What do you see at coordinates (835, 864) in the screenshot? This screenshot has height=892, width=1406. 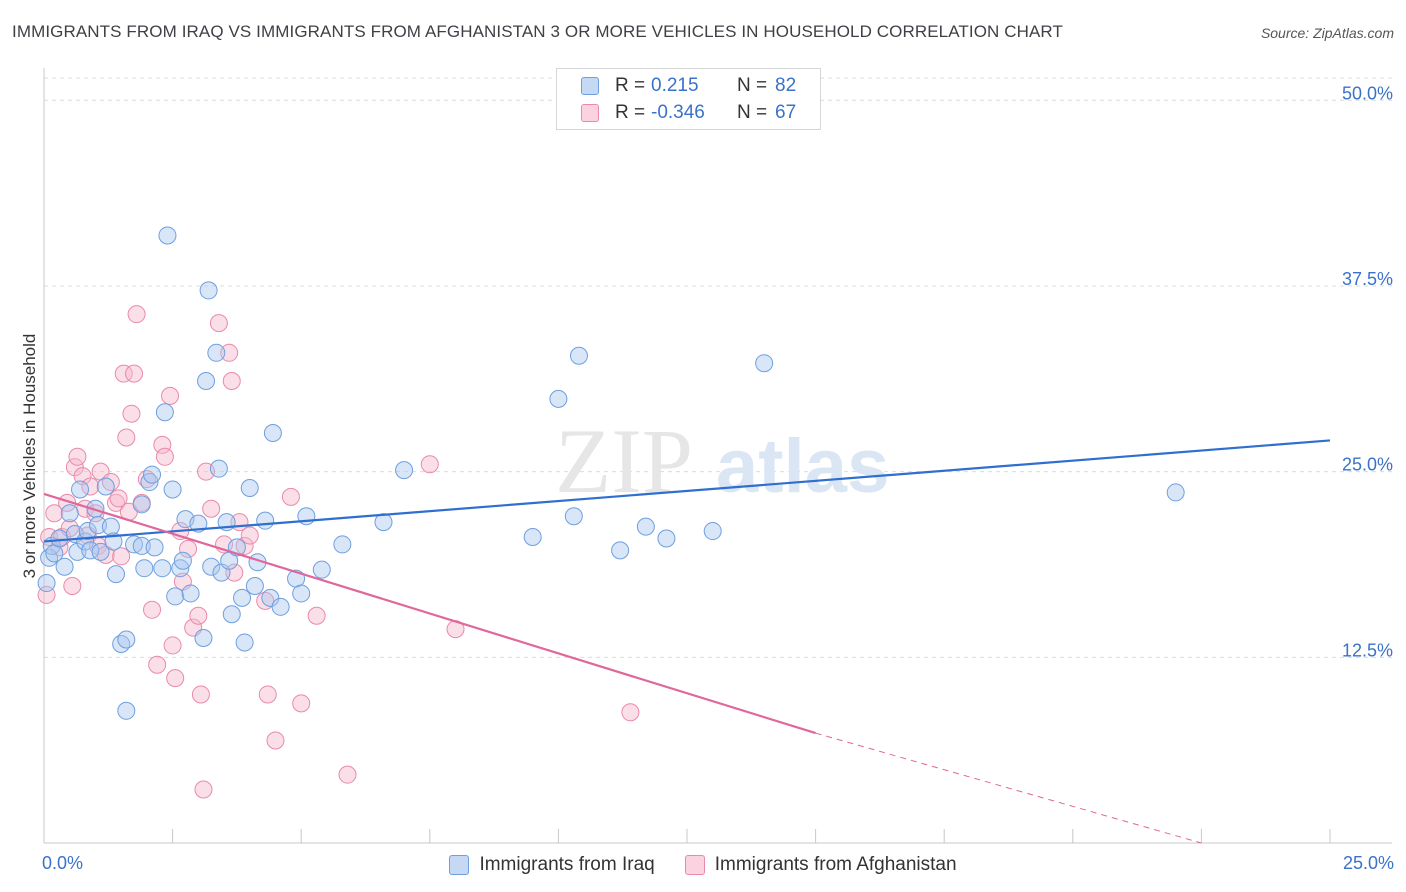 I see `legend-label-afghanistan: Immigrants from Afghanistan` at bounding box center [835, 864].